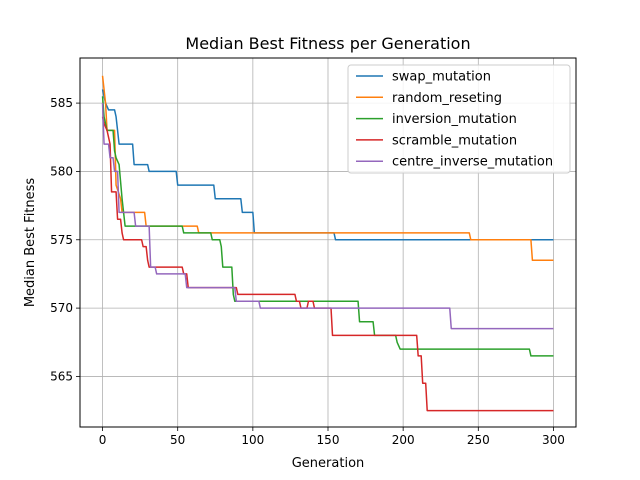 The height and width of the screenshot is (480, 640). Describe the element at coordinates (30, 243) in the screenshot. I see `y-axis-label: Median Best Fitness` at that location.